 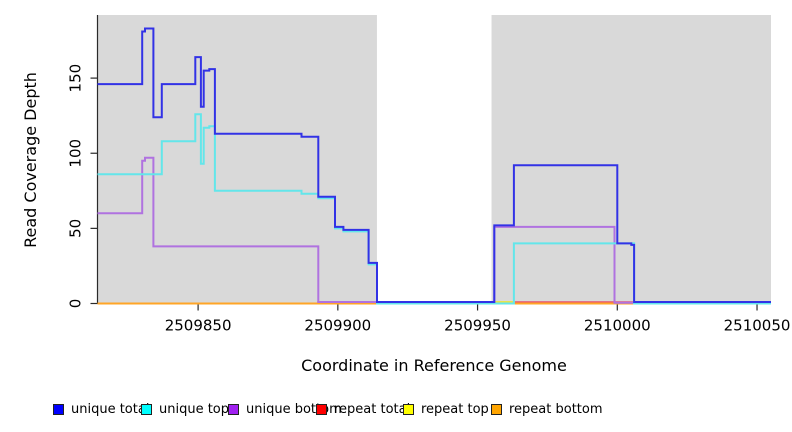 What do you see at coordinates (556, 409) in the screenshot?
I see `legend-label: repeat bottom` at bounding box center [556, 409].